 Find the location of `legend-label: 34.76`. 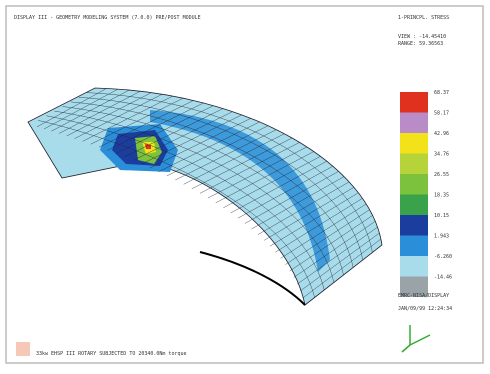

legend-label: 34.76 is located at coordinates (441, 155).